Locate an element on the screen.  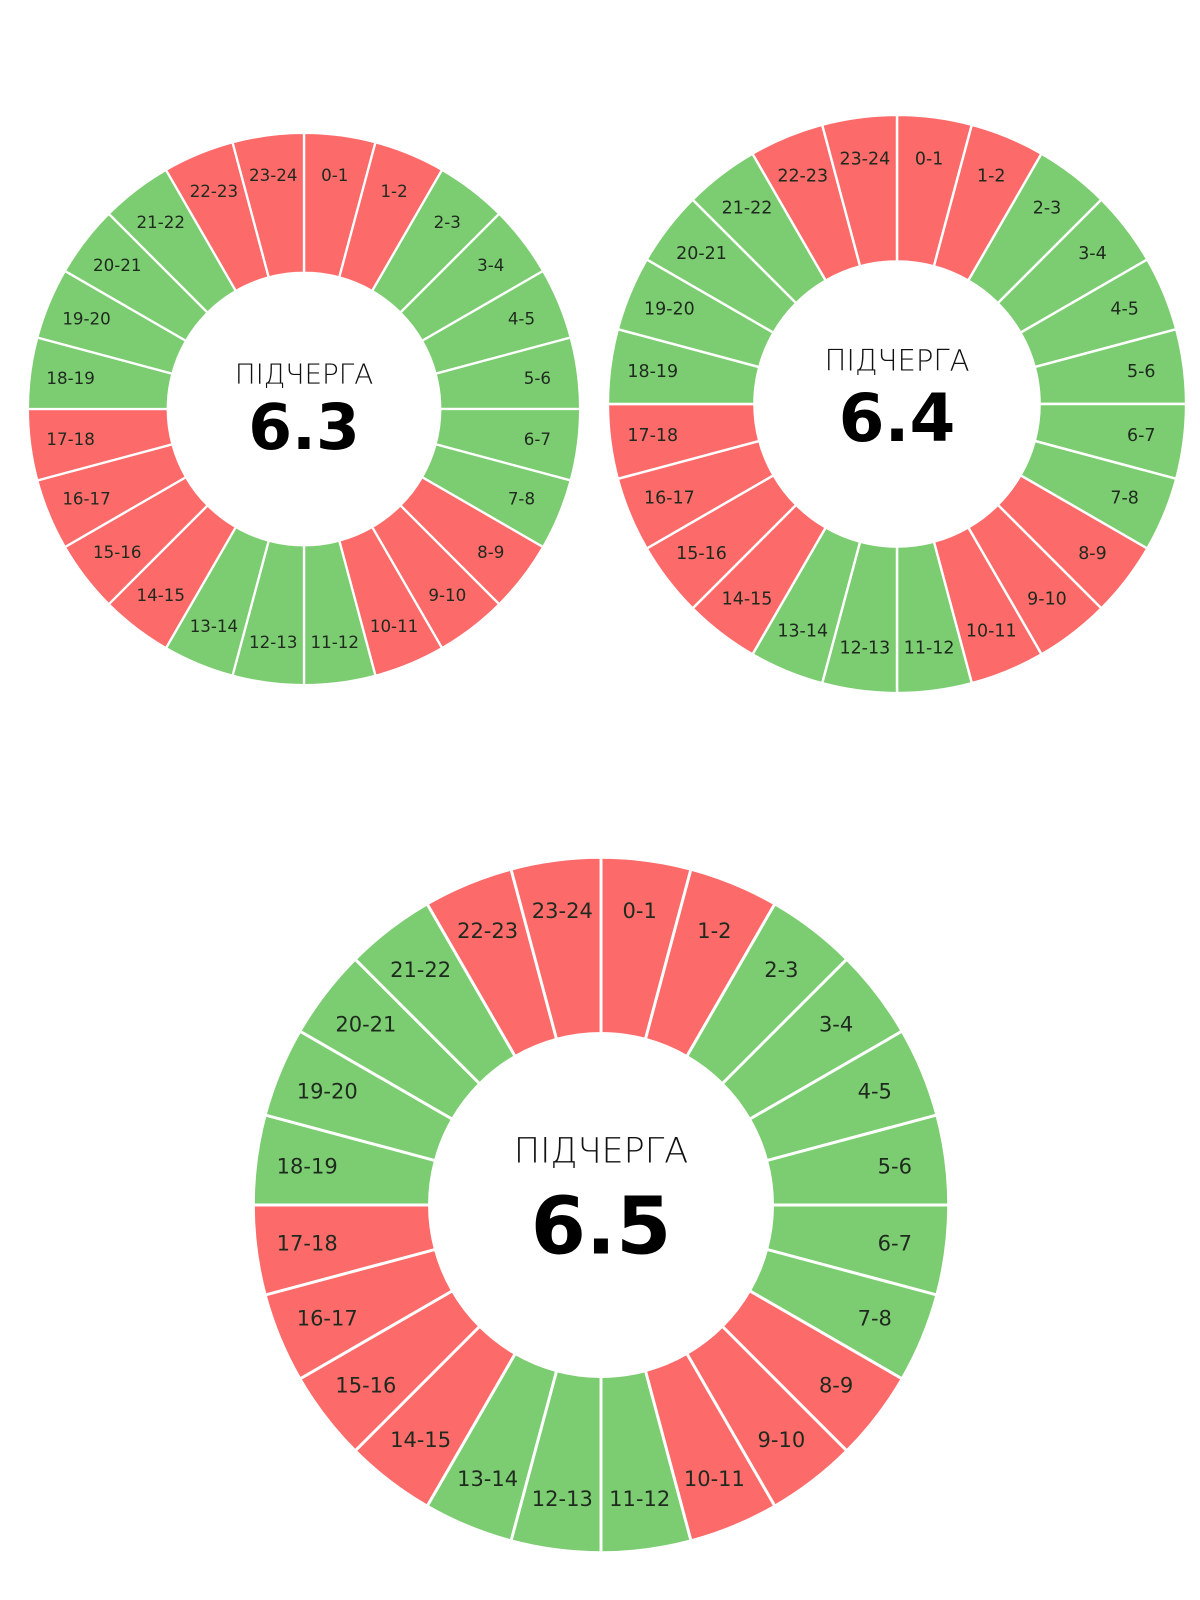
queue-number: 6.3 is located at coordinates (304, 427).